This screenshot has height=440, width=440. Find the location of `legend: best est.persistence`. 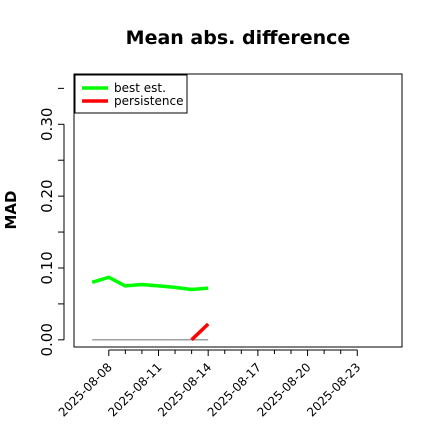

legend: best est.persistence is located at coordinates (131, 94).